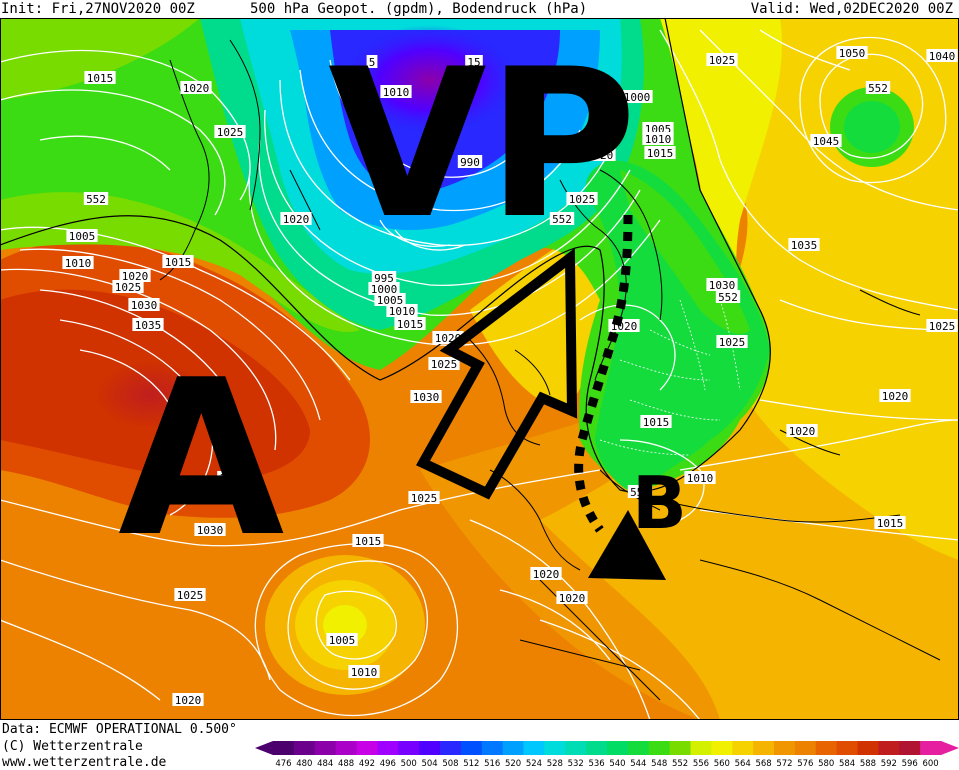  Describe the element at coordinates (805, 764) in the screenshot. I see `scale-tick-label: 576` at that location.